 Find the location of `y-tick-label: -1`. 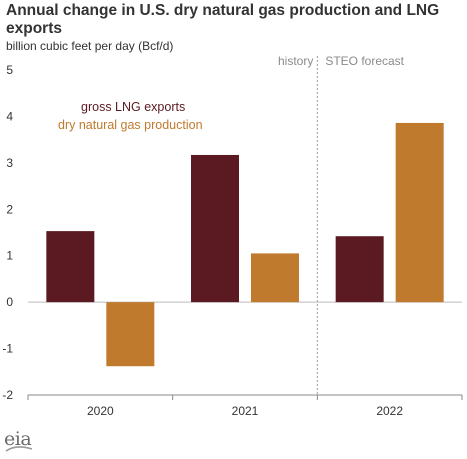

y-tick-label: -1 is located at coordinates (7, 349).